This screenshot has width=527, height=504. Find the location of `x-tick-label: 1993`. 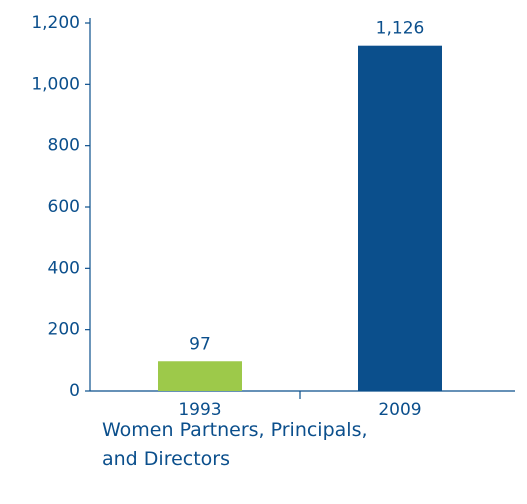

x-tick-label: 1993 is located at coordinates (199, 410).